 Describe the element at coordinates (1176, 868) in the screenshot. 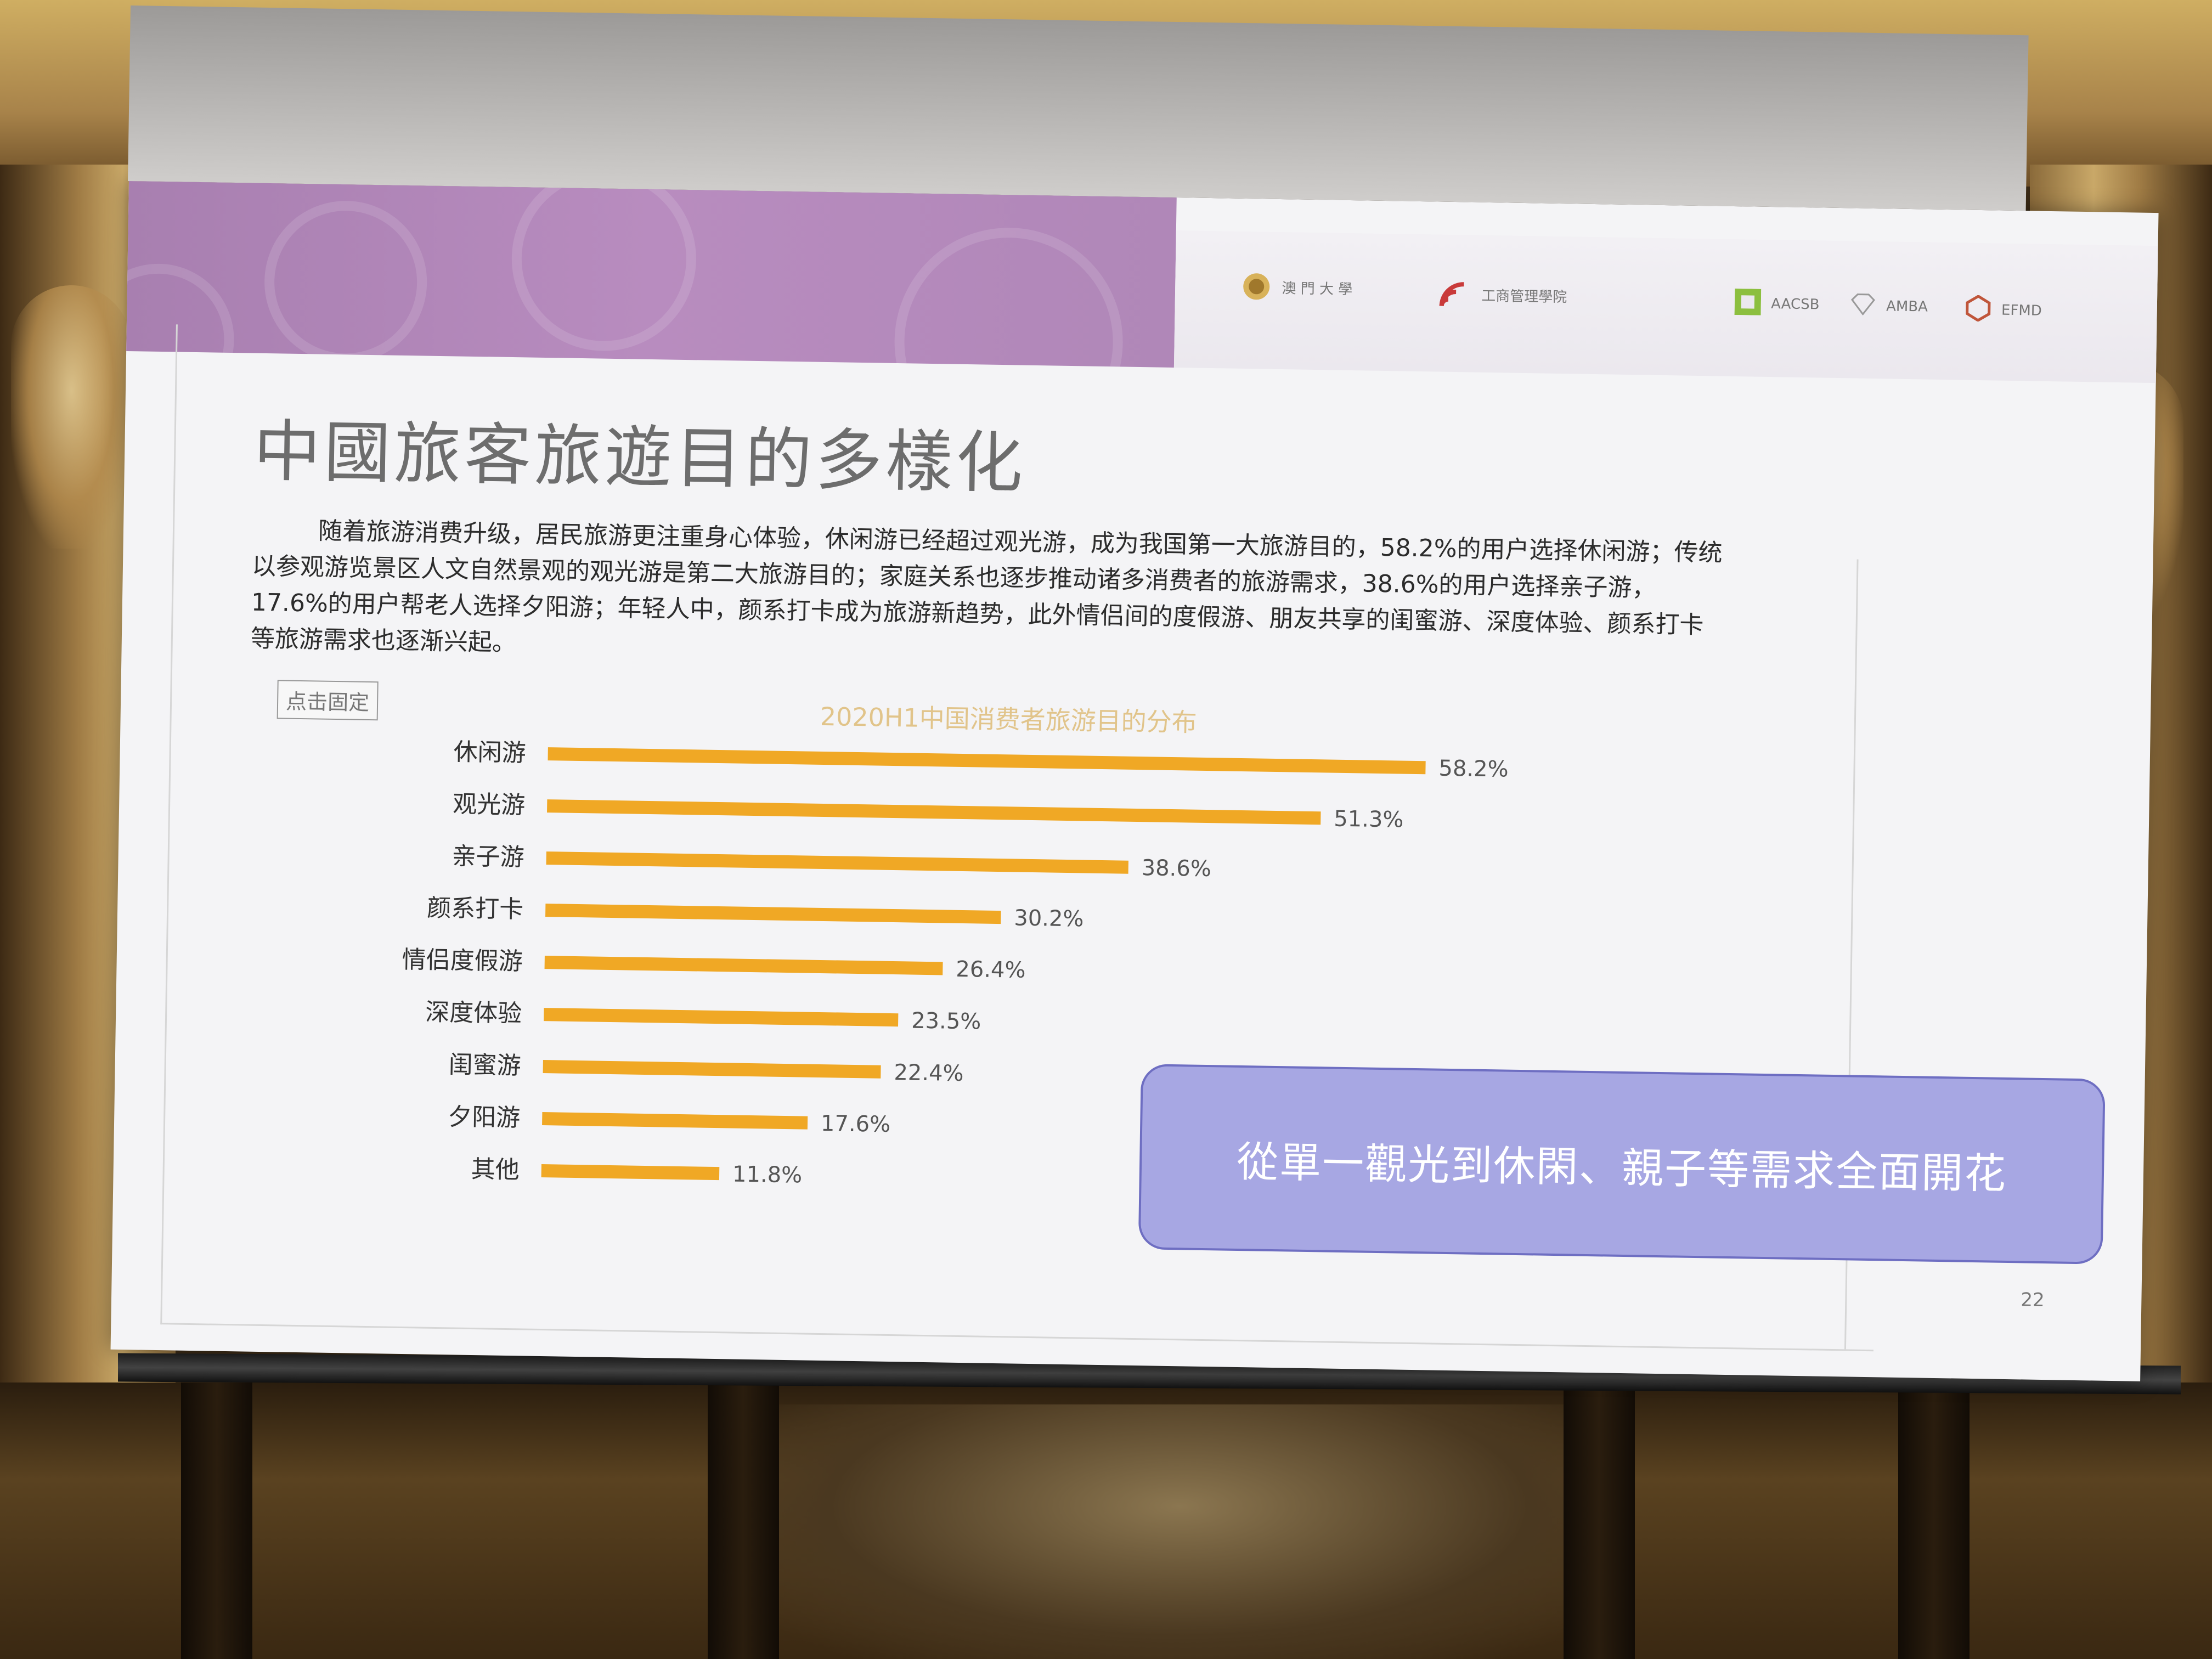

I see `value-label: 38.6%` at that location.